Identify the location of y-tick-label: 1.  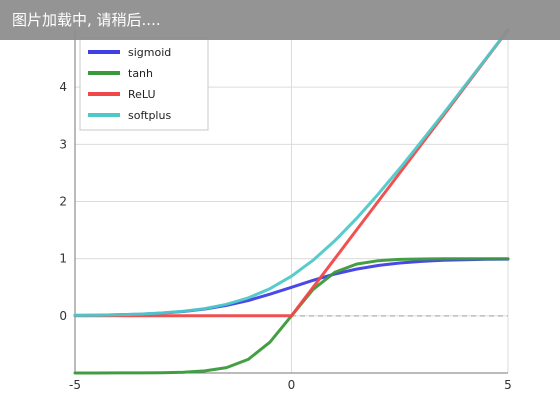
(63, 259).